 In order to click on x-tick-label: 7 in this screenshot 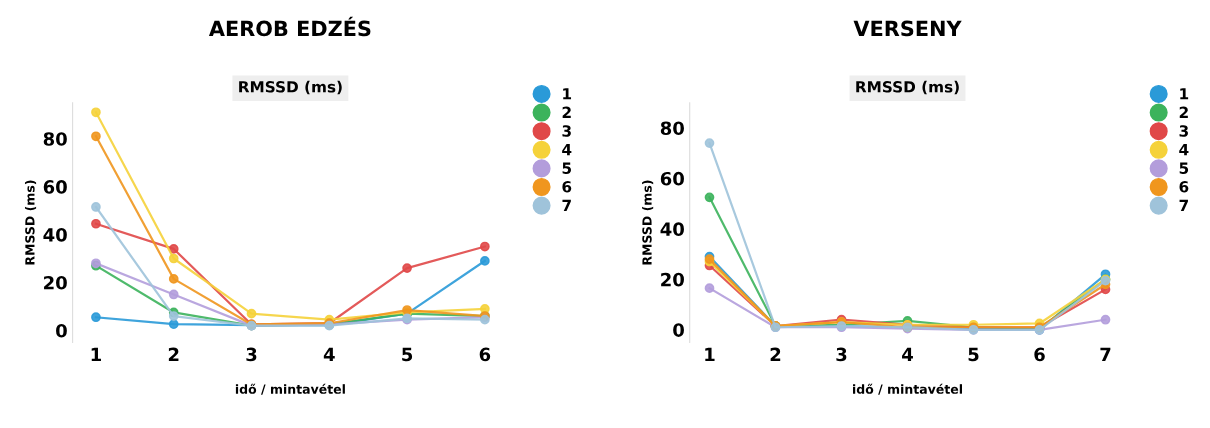, I will do `click(1105, 354)`.